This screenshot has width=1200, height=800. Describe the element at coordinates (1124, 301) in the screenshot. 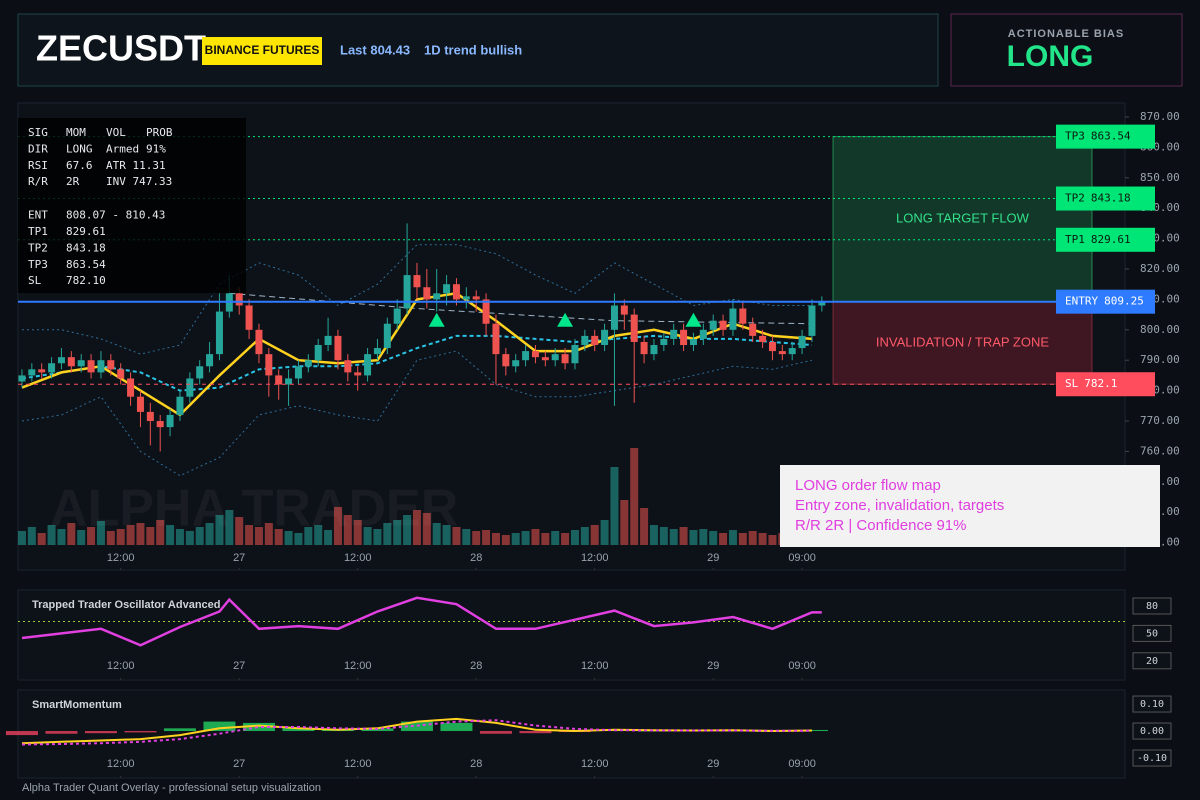

I see `level-value: 809.25` at that location.